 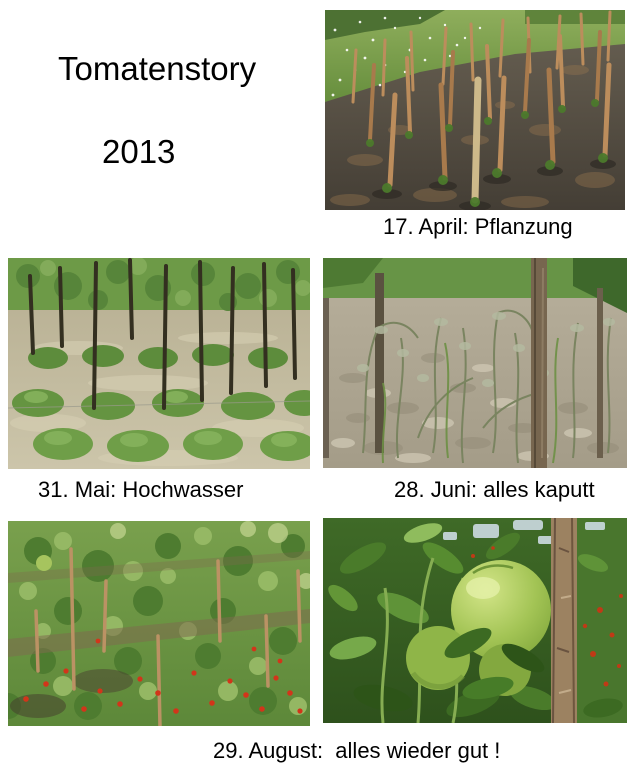 What do you see at coordinates (103, 681) in the screenshot?
I see `dark-soil-pit` at bounding box center [103, 681].